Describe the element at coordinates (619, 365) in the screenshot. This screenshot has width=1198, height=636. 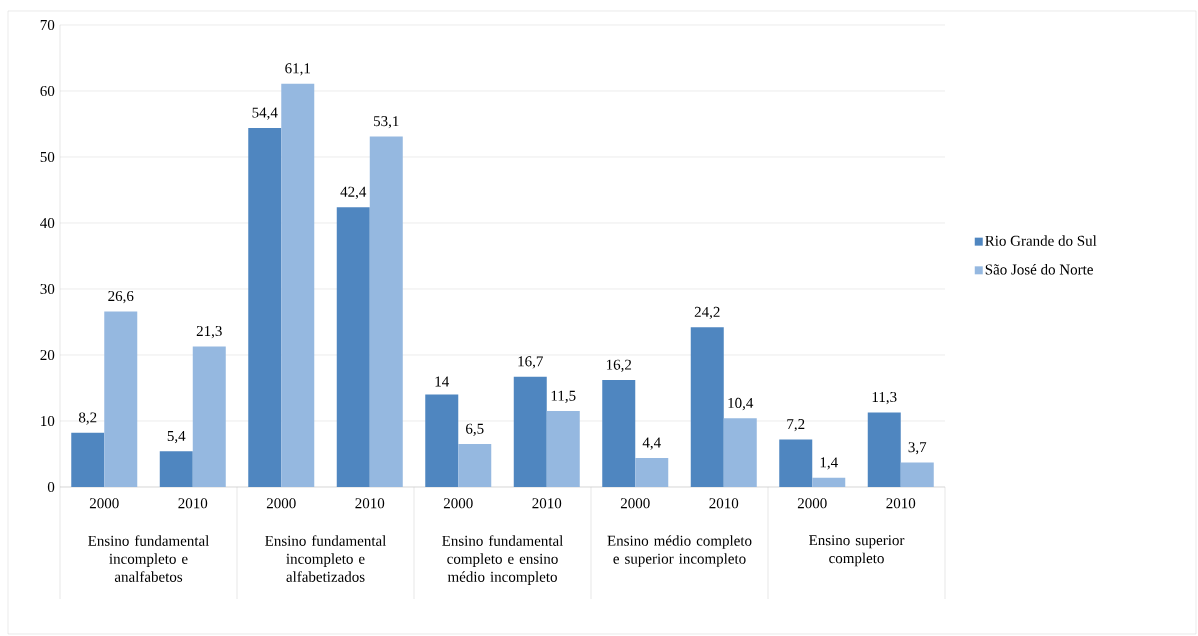
I see `data-label: 16,2` at that location.